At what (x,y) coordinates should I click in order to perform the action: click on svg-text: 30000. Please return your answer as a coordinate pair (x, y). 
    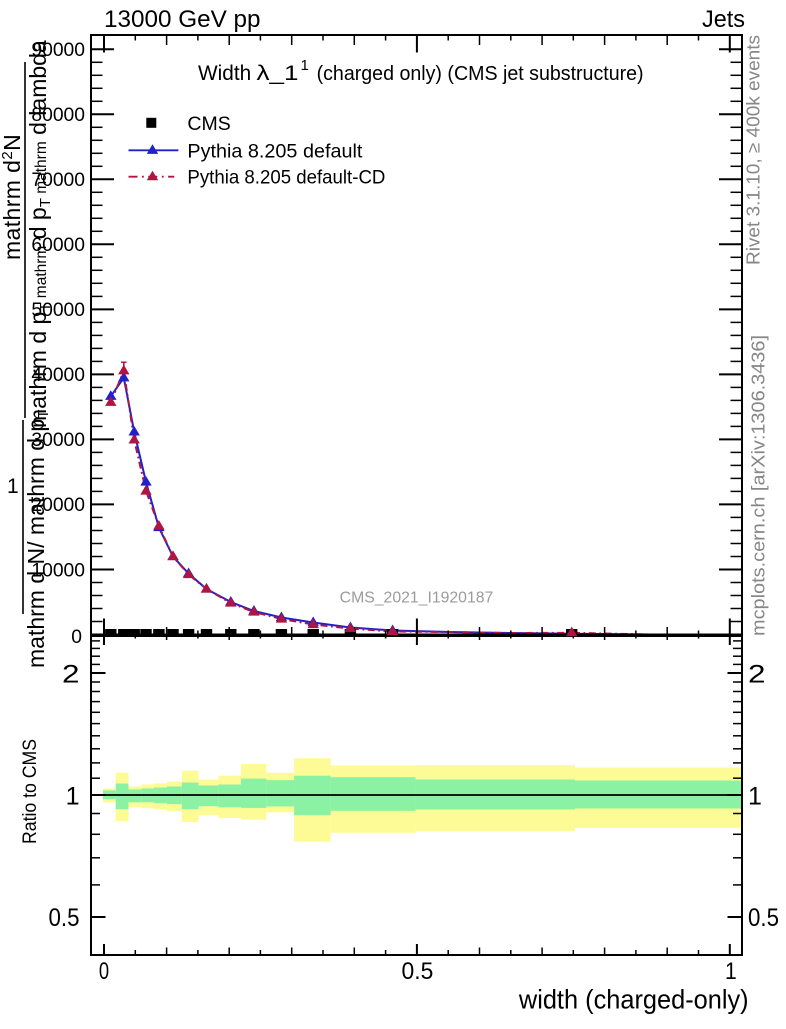
    Looking at the image, I should click on (58, 440).